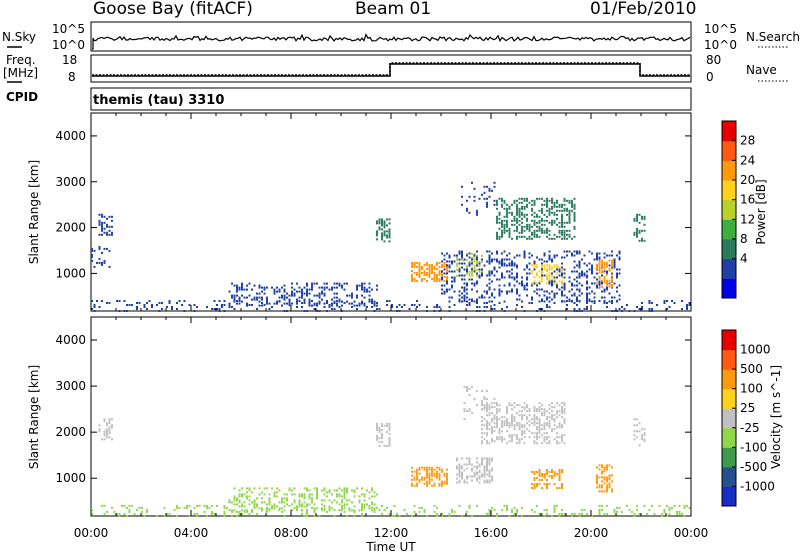 Image resolution: width=800 pixels, height=554 pixels. I want to click on mhz-label: [MHz], so click(21, 73).